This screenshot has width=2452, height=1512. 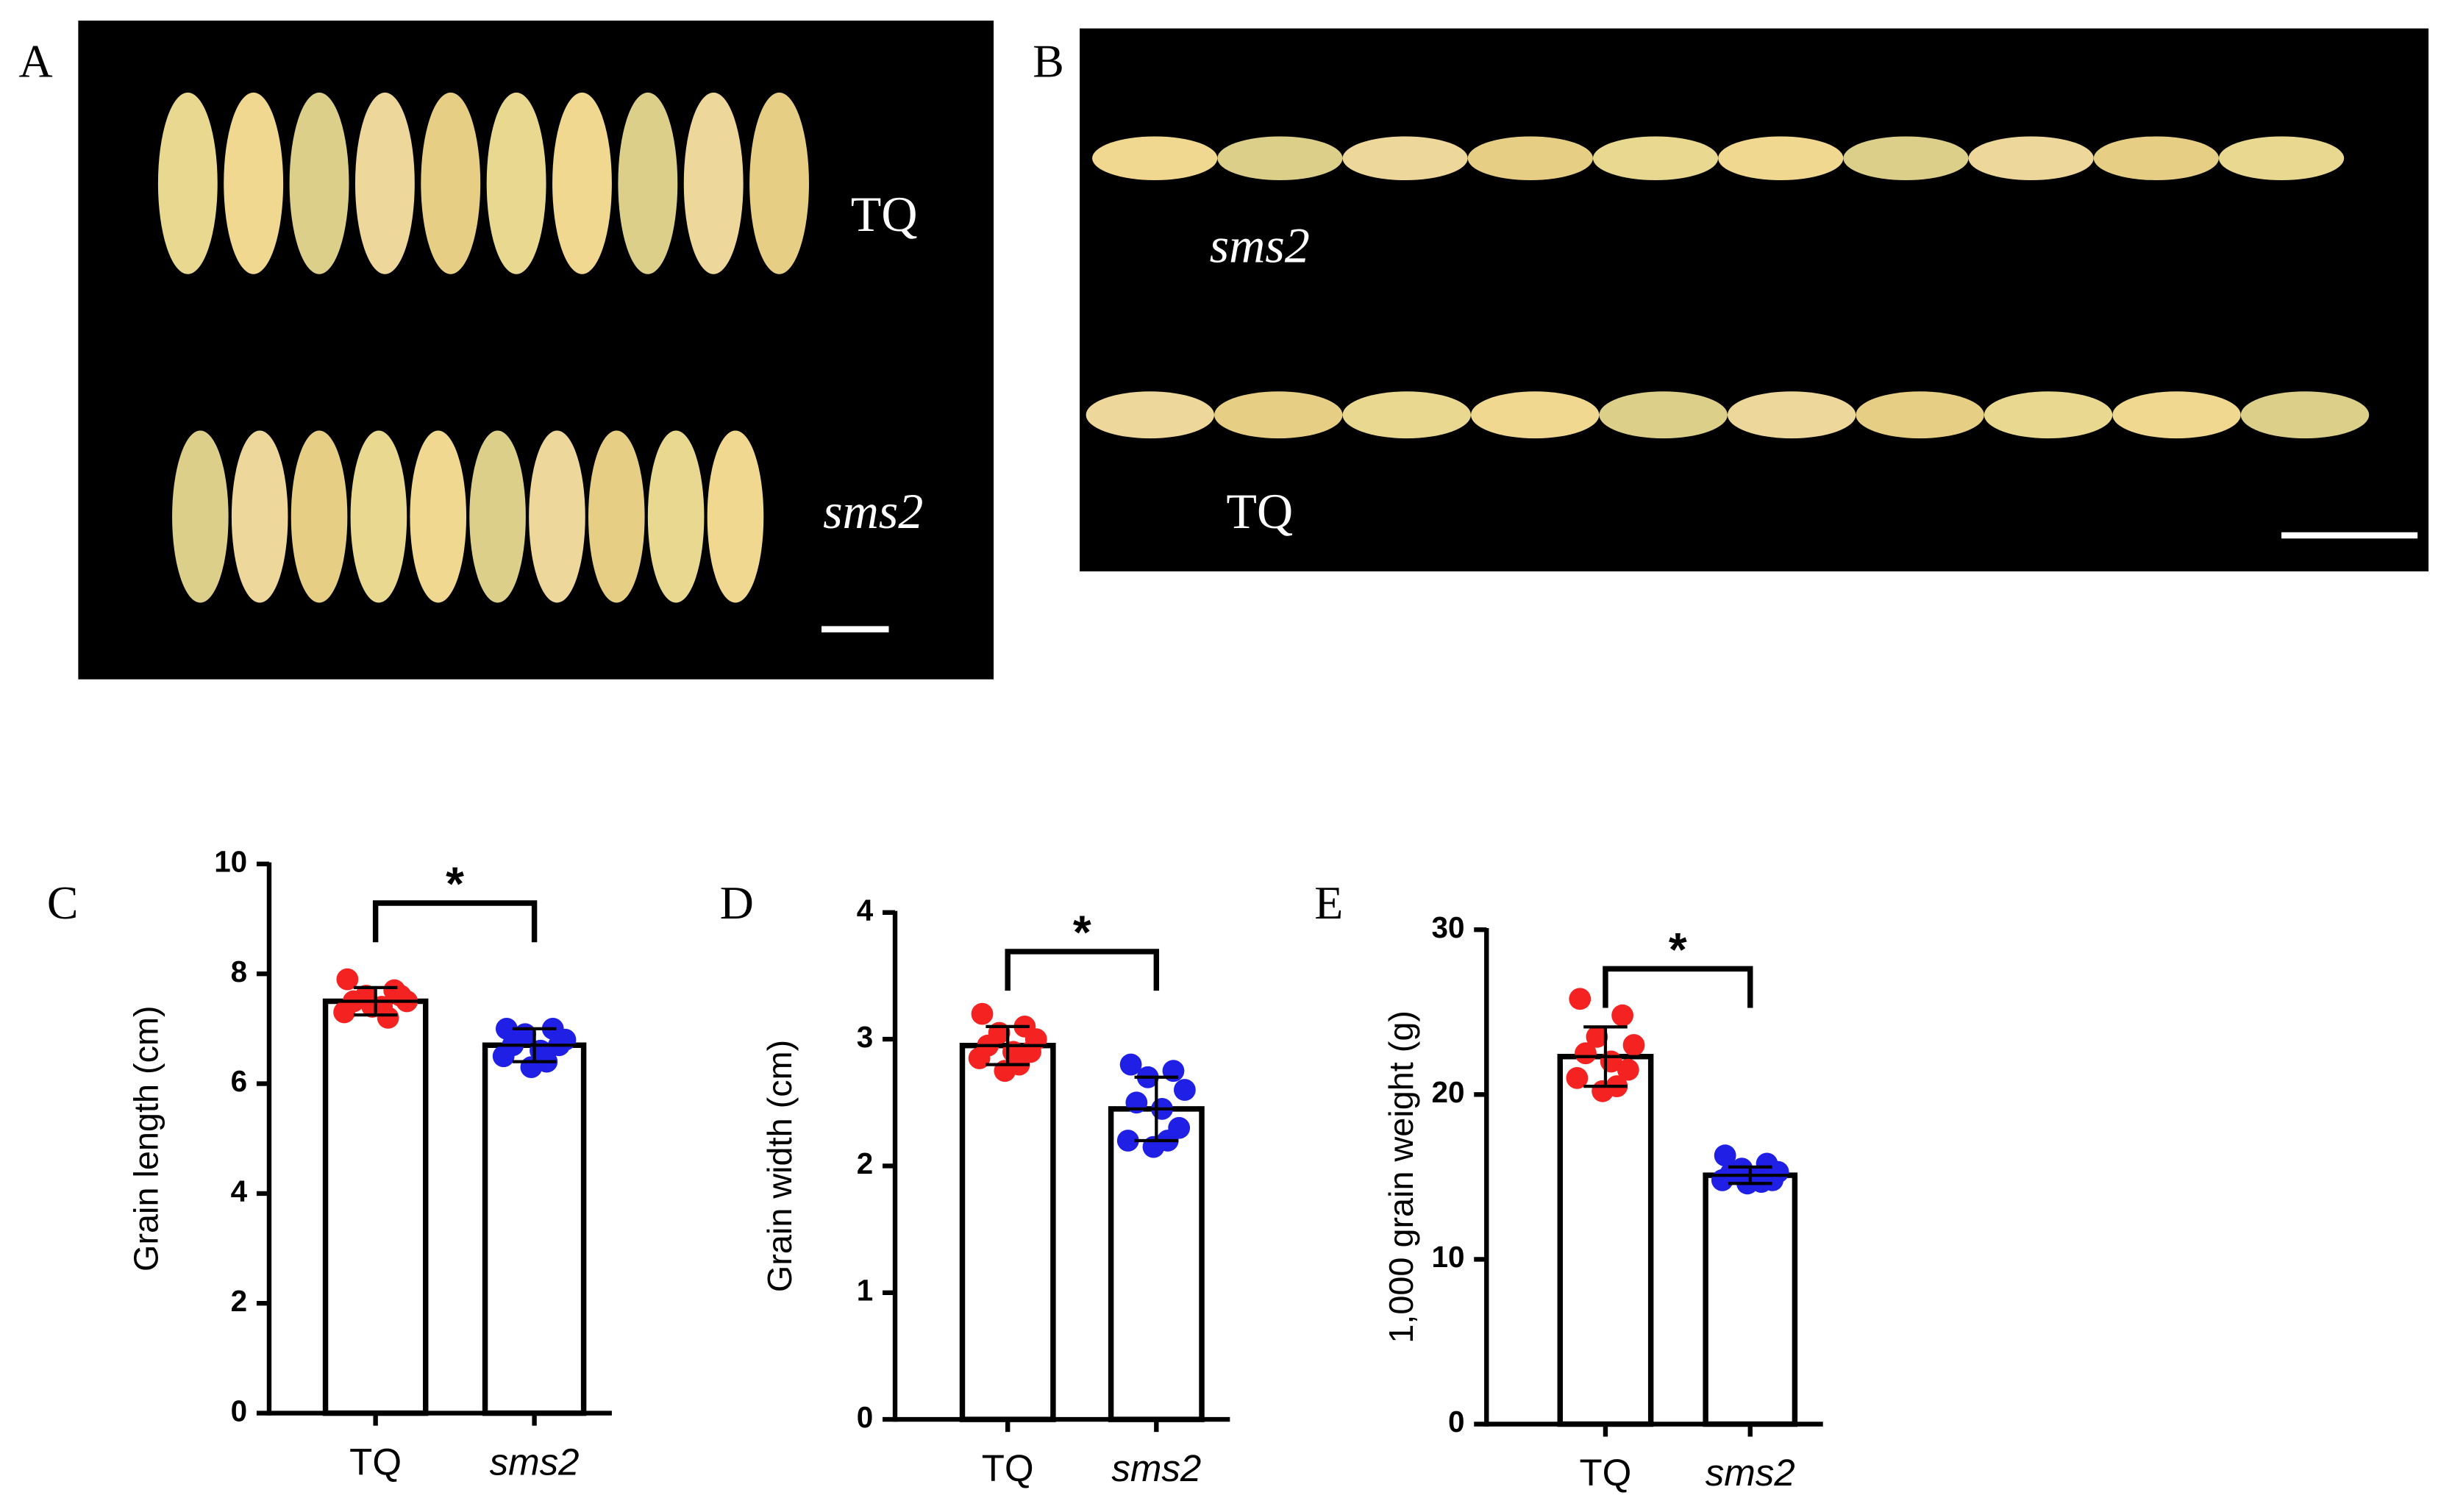 I want to click on y-tick-label: 20, so click(x=1449, y=1092).